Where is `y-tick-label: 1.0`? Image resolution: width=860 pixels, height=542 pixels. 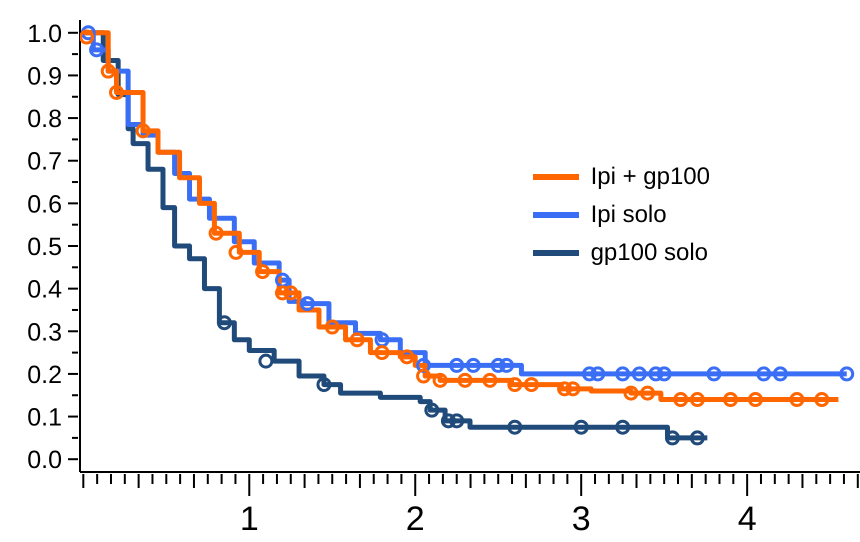 y-tick-label: 1.0 is located at coordinates (44, 34).